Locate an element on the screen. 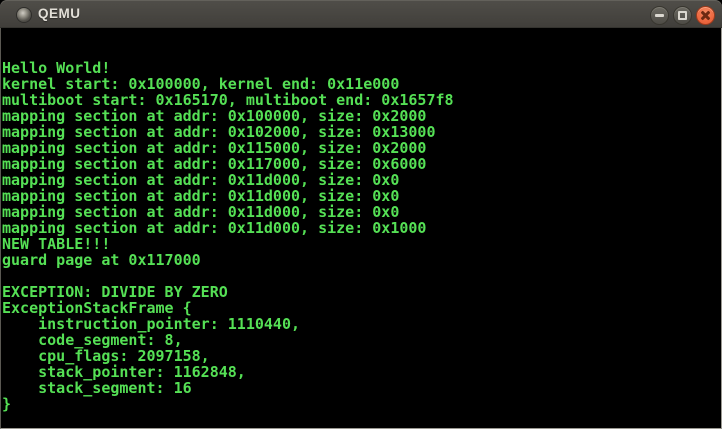  maximize-icon is located at coordinates (682, 15).